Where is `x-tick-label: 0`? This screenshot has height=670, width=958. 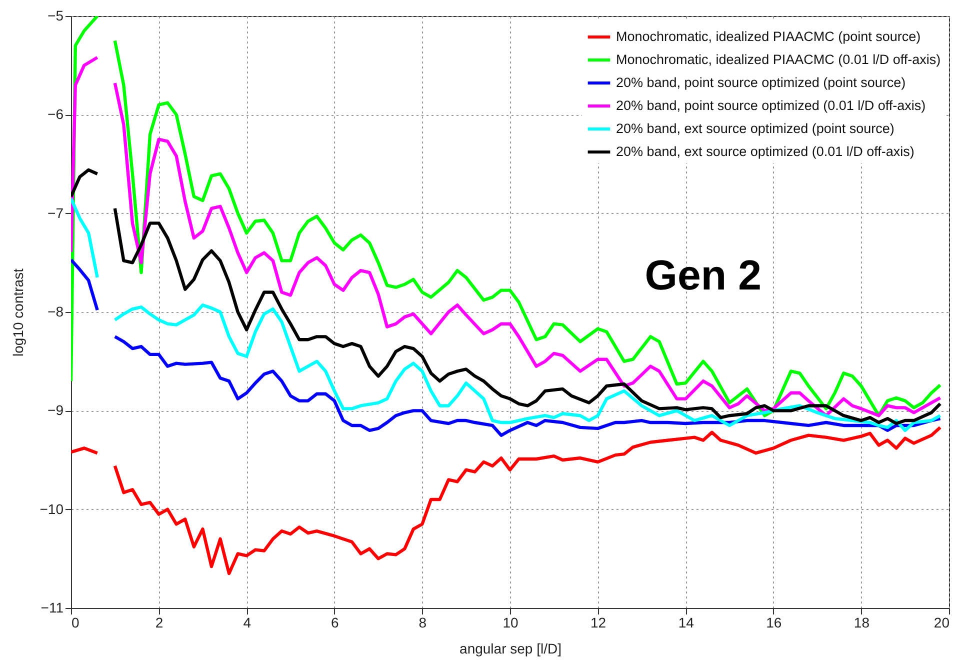 x-tick-label: 0 is located at coordinates (76, 622).